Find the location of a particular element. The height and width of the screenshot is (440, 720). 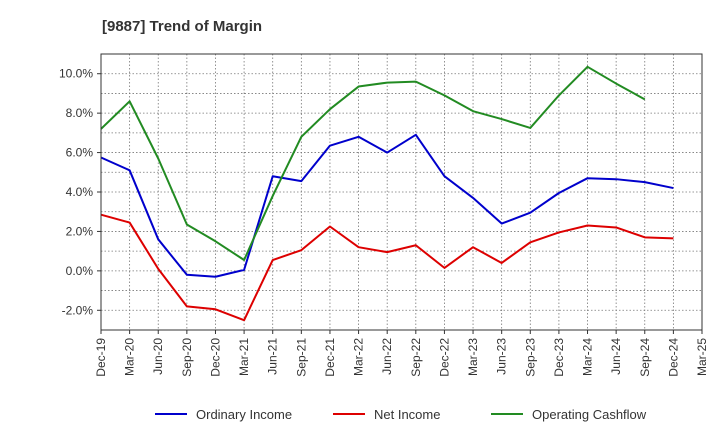

x-tick-label: Dec-21 is located at coordinates (330, 357).